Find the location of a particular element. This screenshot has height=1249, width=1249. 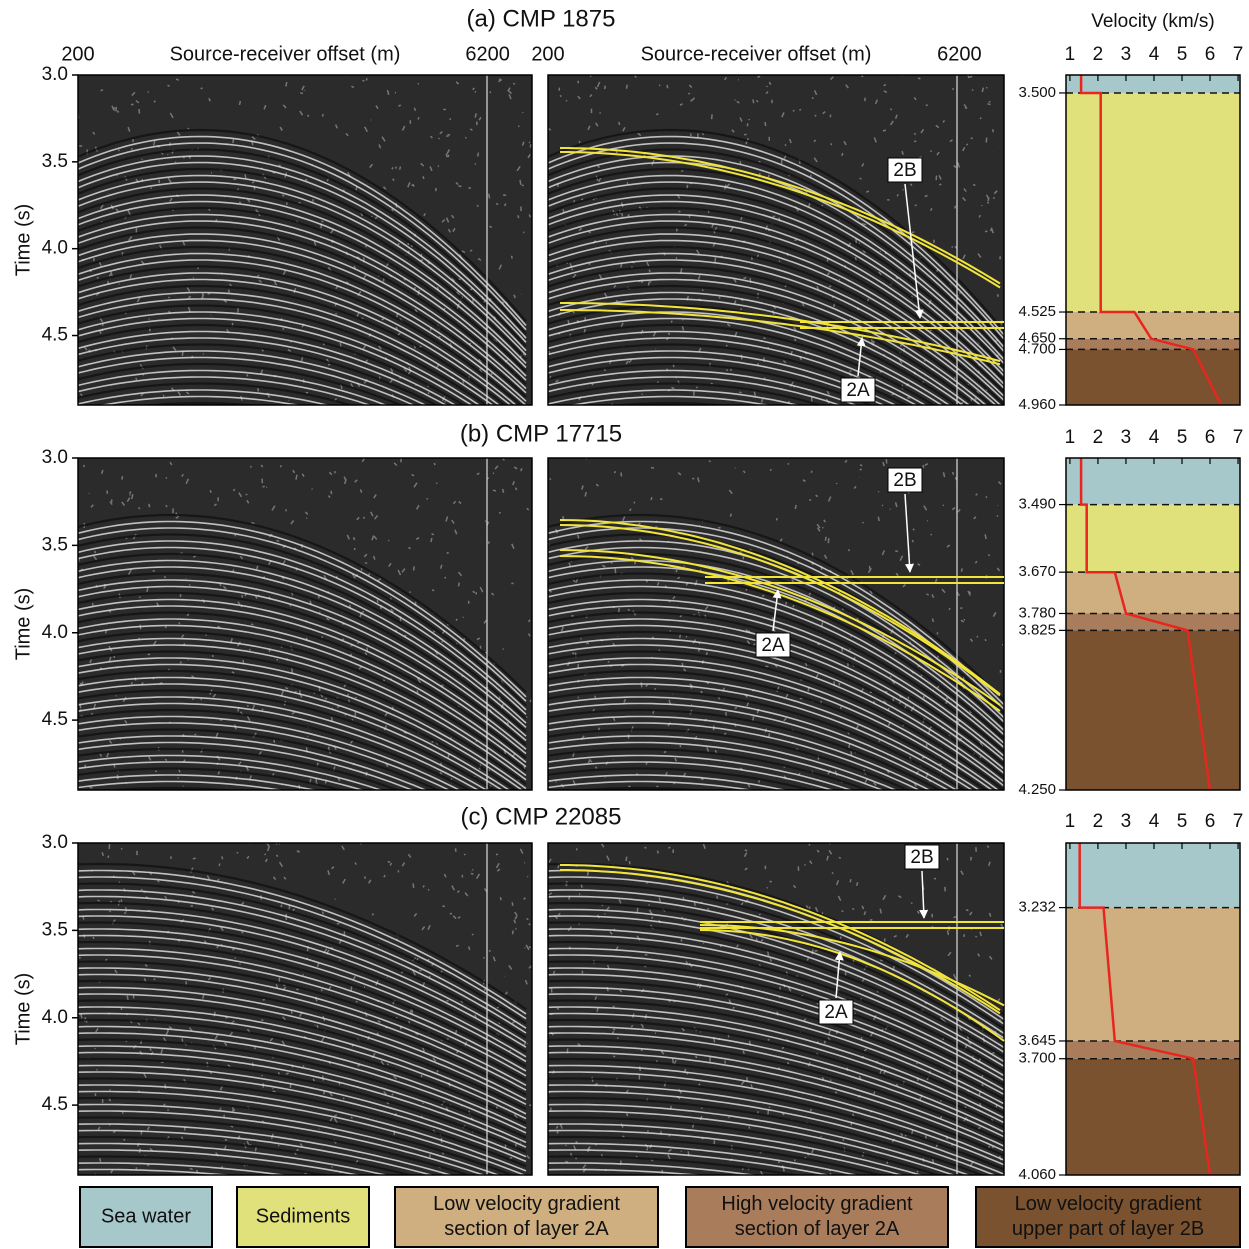

x-tick-label: 200 is located at coordinates (547, 54).